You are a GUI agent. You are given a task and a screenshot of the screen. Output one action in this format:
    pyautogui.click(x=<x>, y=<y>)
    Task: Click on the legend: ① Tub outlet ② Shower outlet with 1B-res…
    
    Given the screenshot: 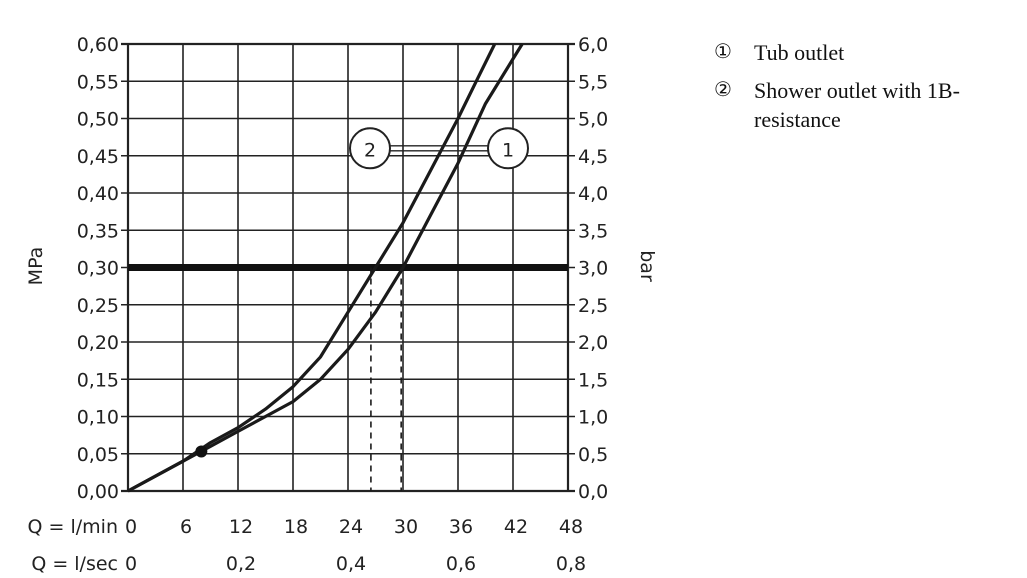 What is the action you would take?
    pyautogui.click(x=869, y=90)
    